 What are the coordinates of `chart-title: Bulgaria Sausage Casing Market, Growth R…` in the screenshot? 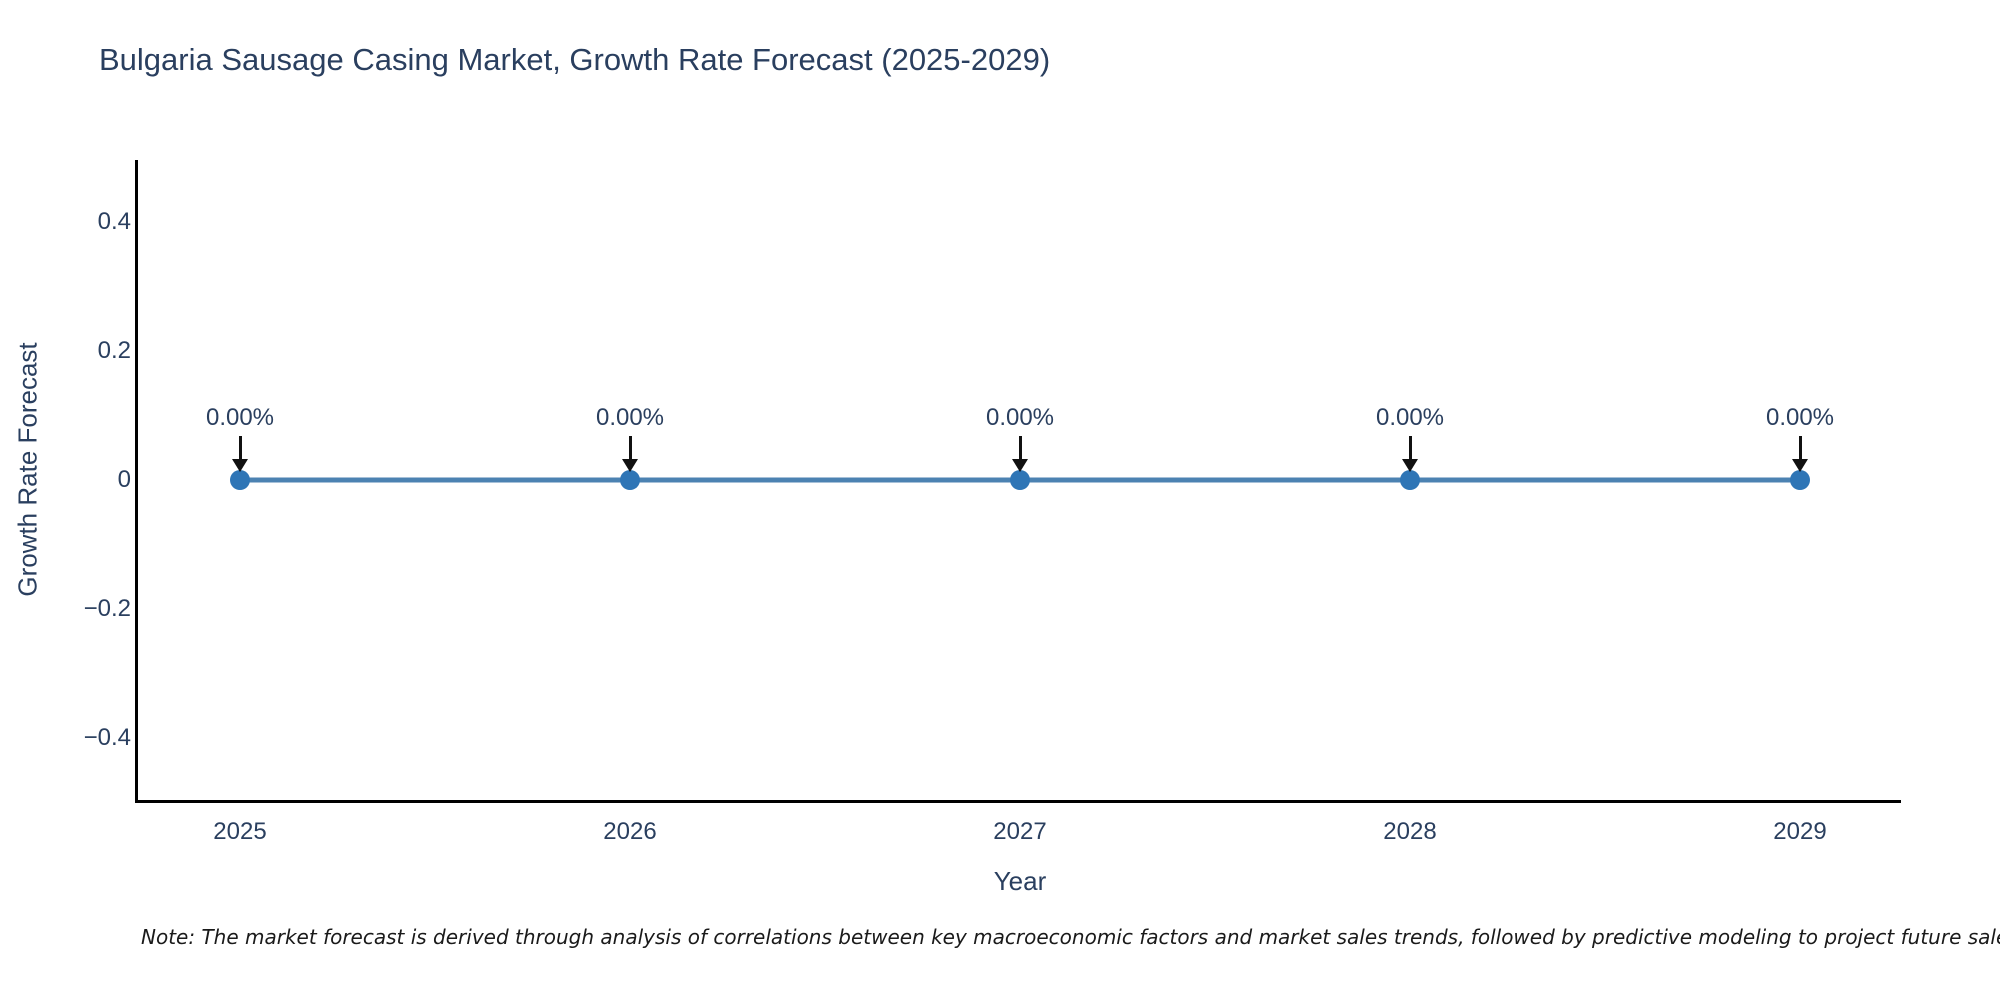 It's located at (575, 59).